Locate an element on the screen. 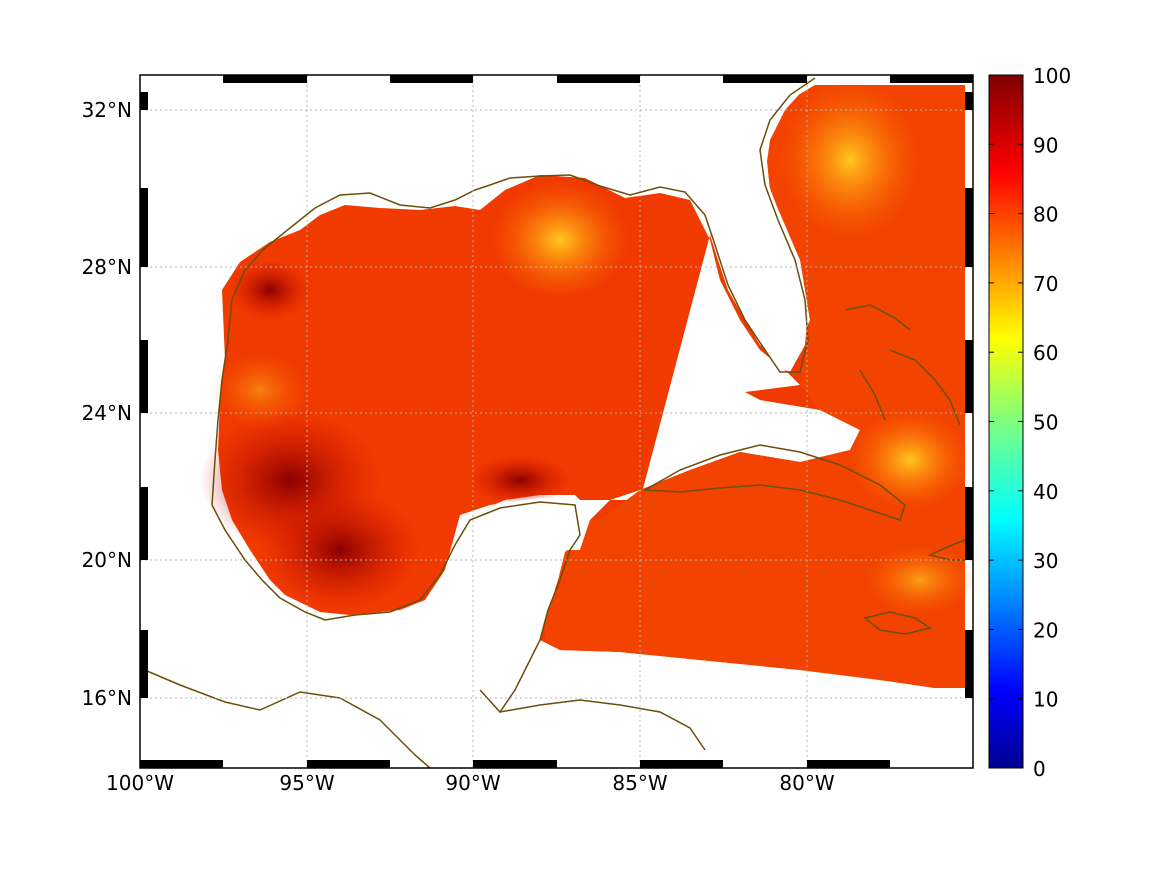 The width and height of the screenshot is (1167, 875). lat-label-24n: 24°N is located at coordinates (107, 413).